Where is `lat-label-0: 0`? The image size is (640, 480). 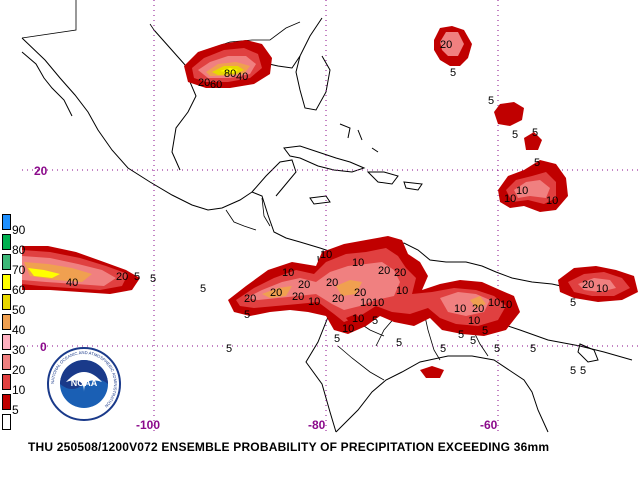
lat-label-0: 0 is located at coordinates (43, 347).